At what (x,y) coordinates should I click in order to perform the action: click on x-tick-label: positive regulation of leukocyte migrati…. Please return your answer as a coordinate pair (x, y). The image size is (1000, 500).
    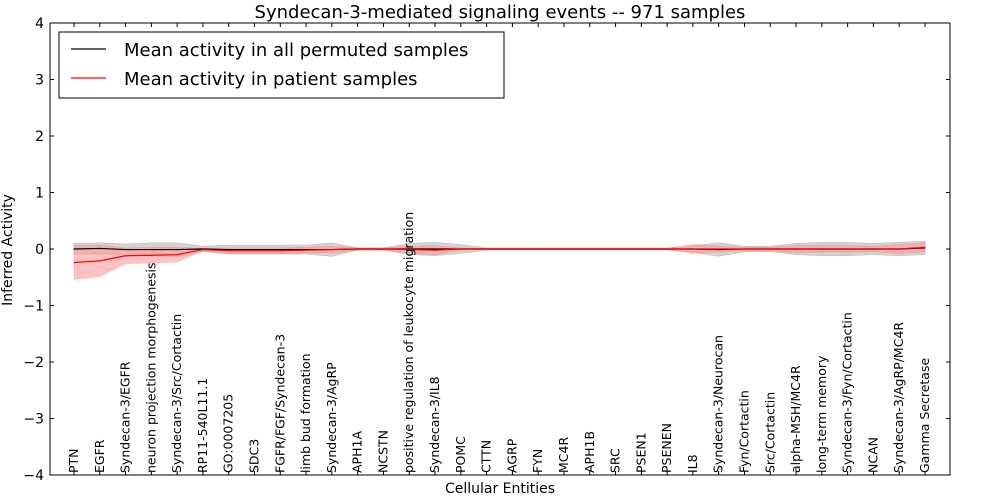
    Looking at the image, I should click on (408, 342).